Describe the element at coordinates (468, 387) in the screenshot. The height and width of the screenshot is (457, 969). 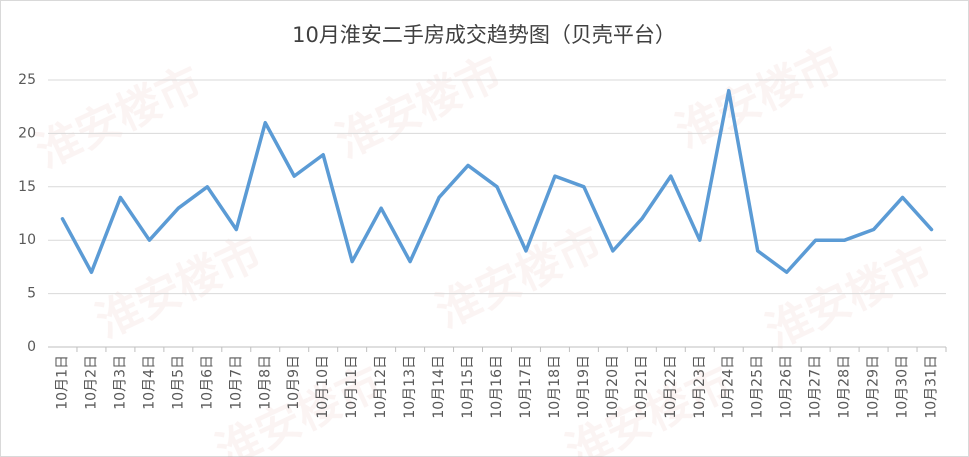
I see `x-tick-label: 10月15日` at that location.